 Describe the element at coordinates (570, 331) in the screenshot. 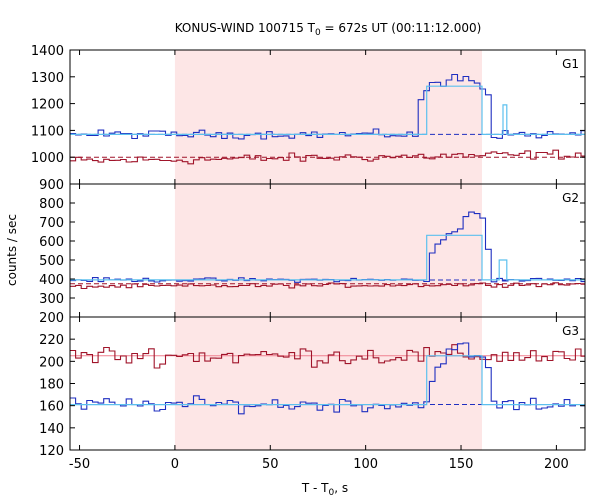

I see `panel-label: G3` at that location.